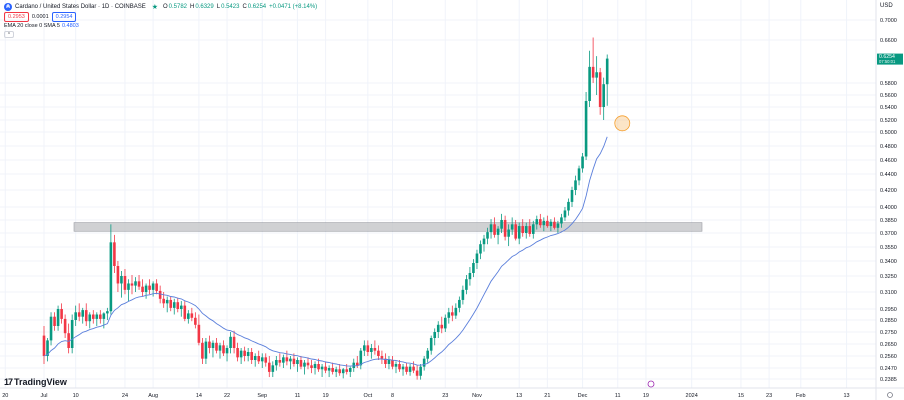 This screenshot has width=904, height=400. What do you see at coordinates (35, 382) in the screenshot?
I see `tradingview-logo: 17 TradingView` at bounding box center [35, 382].